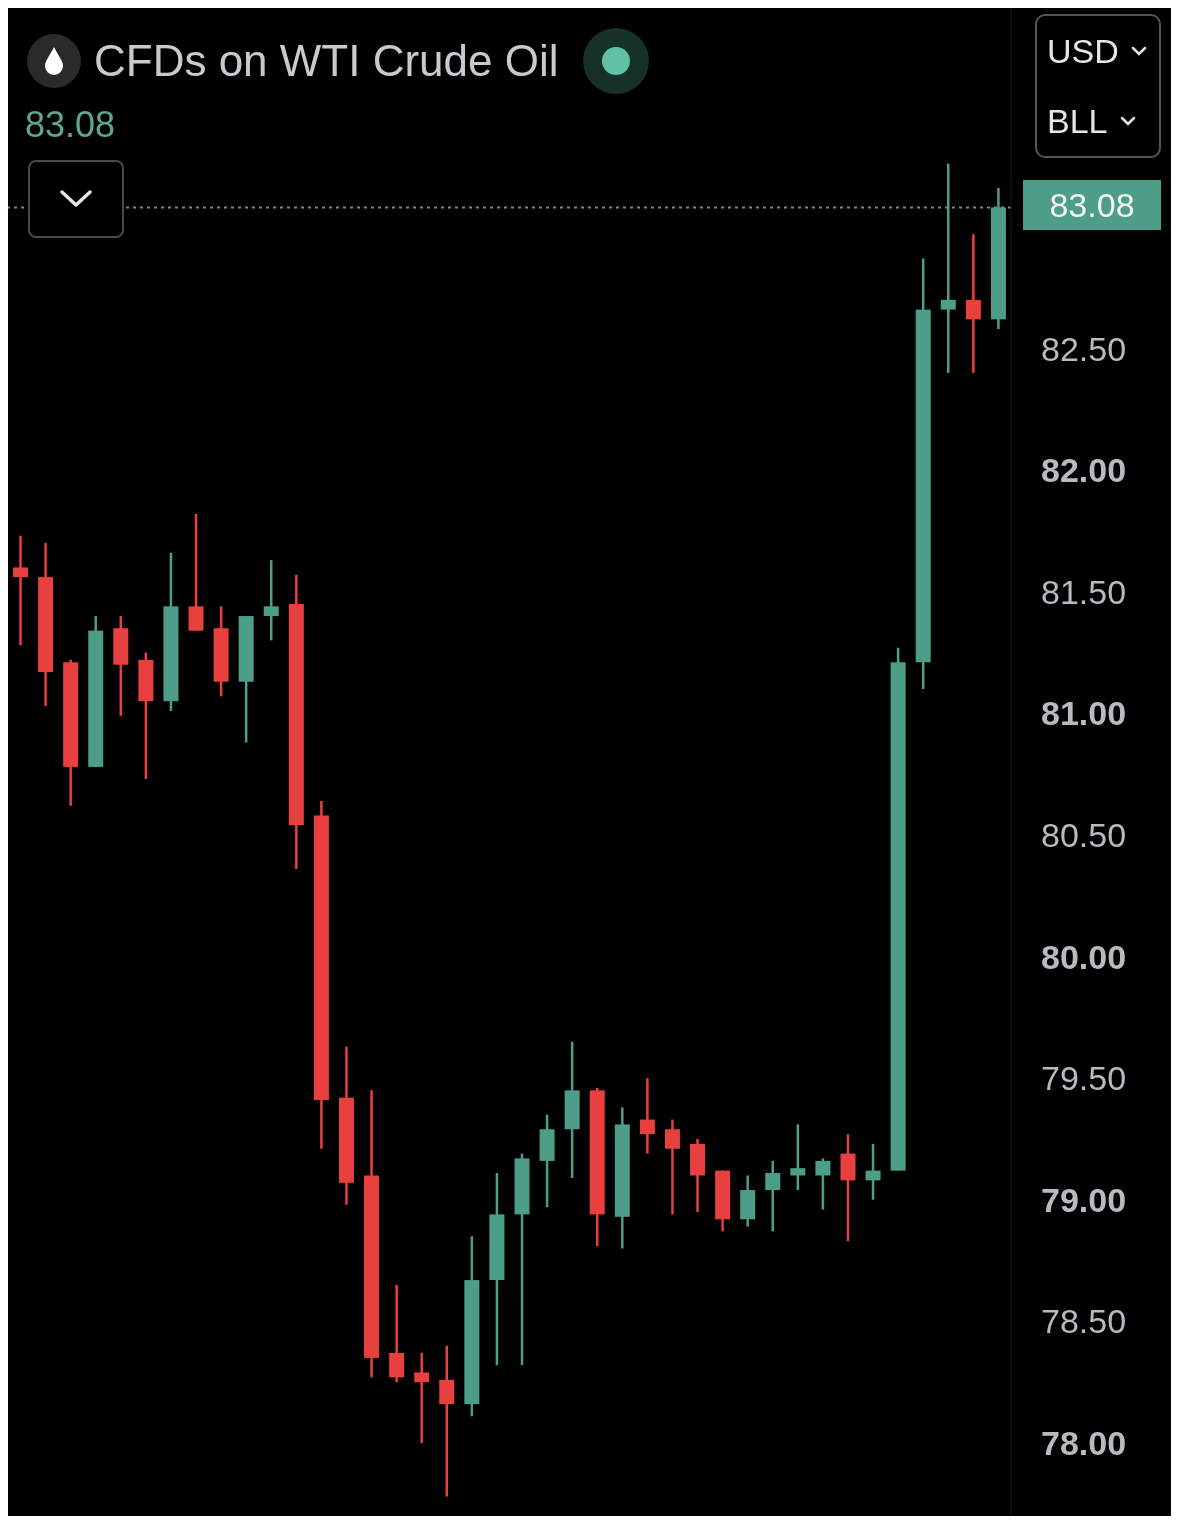 The image size is (1179, 1524). Describe the element at coordinates (1077, 121) in the screenshot. I see `text: BLL` at that location.